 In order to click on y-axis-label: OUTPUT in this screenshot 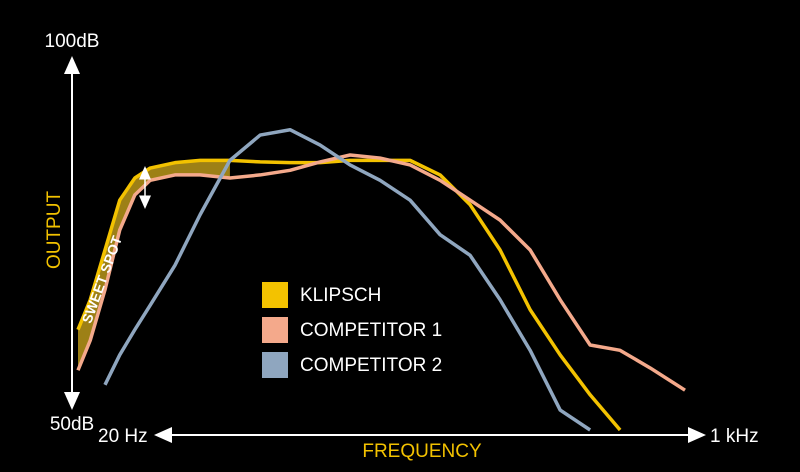, I will do `click(54, 230)`.